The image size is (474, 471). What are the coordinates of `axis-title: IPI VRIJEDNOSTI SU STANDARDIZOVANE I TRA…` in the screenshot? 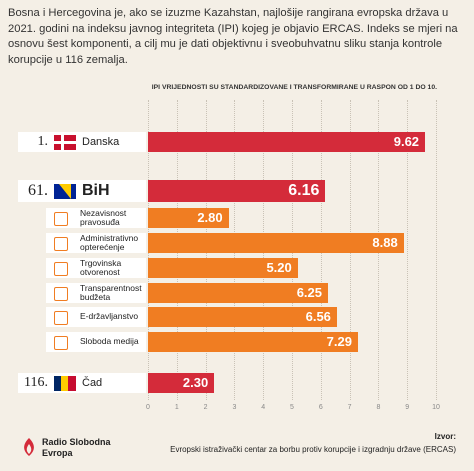 It's located at (294, 87).